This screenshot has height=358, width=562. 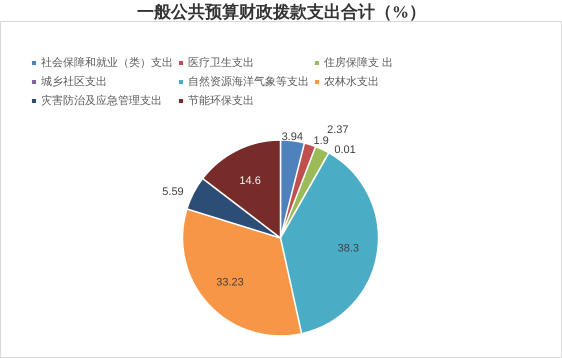 What do you see at coordinates (221, 101) in the screenshot?
I see `legend-label: 节能环保支出` at bounding box center [221, 101].